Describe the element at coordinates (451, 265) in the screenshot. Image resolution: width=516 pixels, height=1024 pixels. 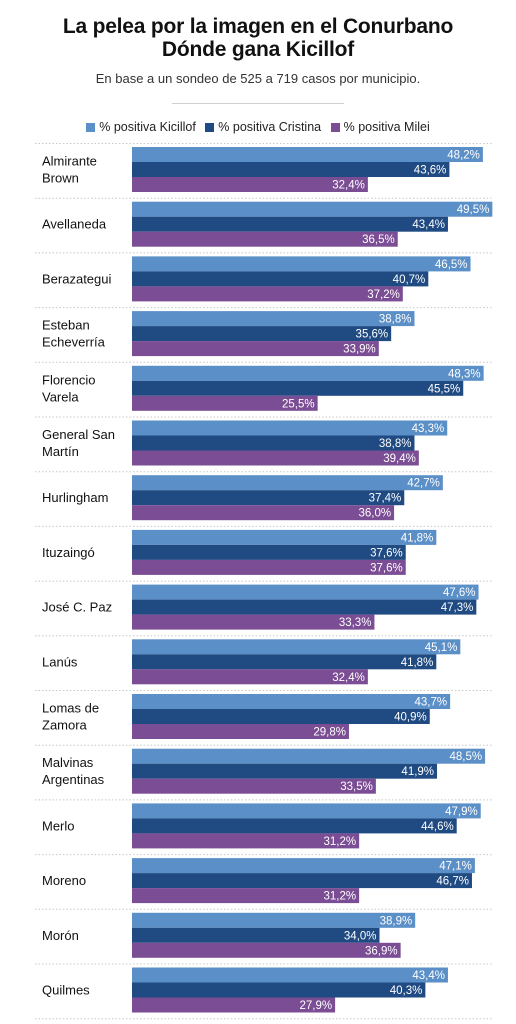
I see `value-label-kicillof-berazategui: 46,5%` at that location.